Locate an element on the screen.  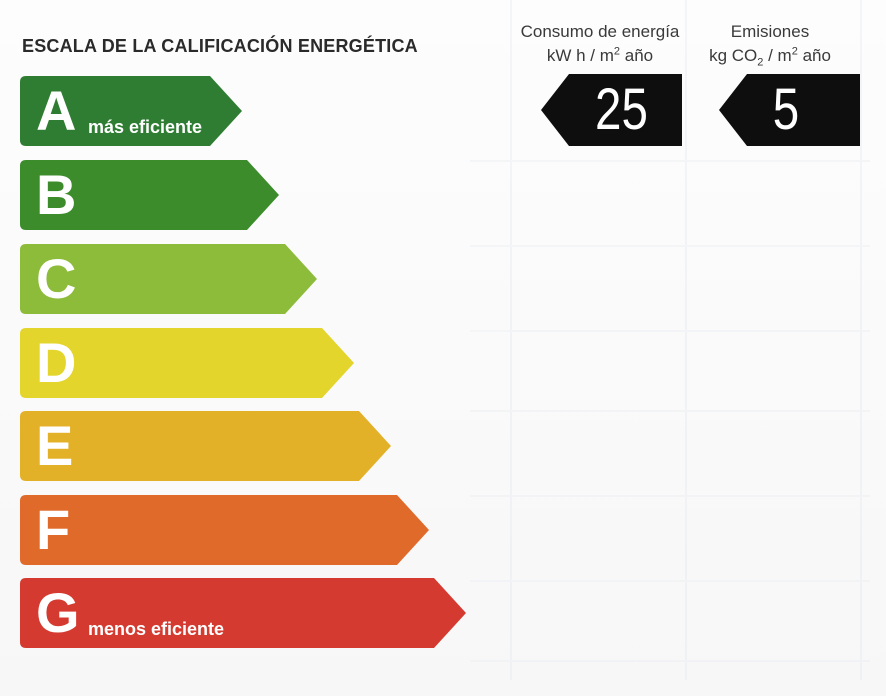
rating-caption: menos eficiente is located at coordinates (156, 629).